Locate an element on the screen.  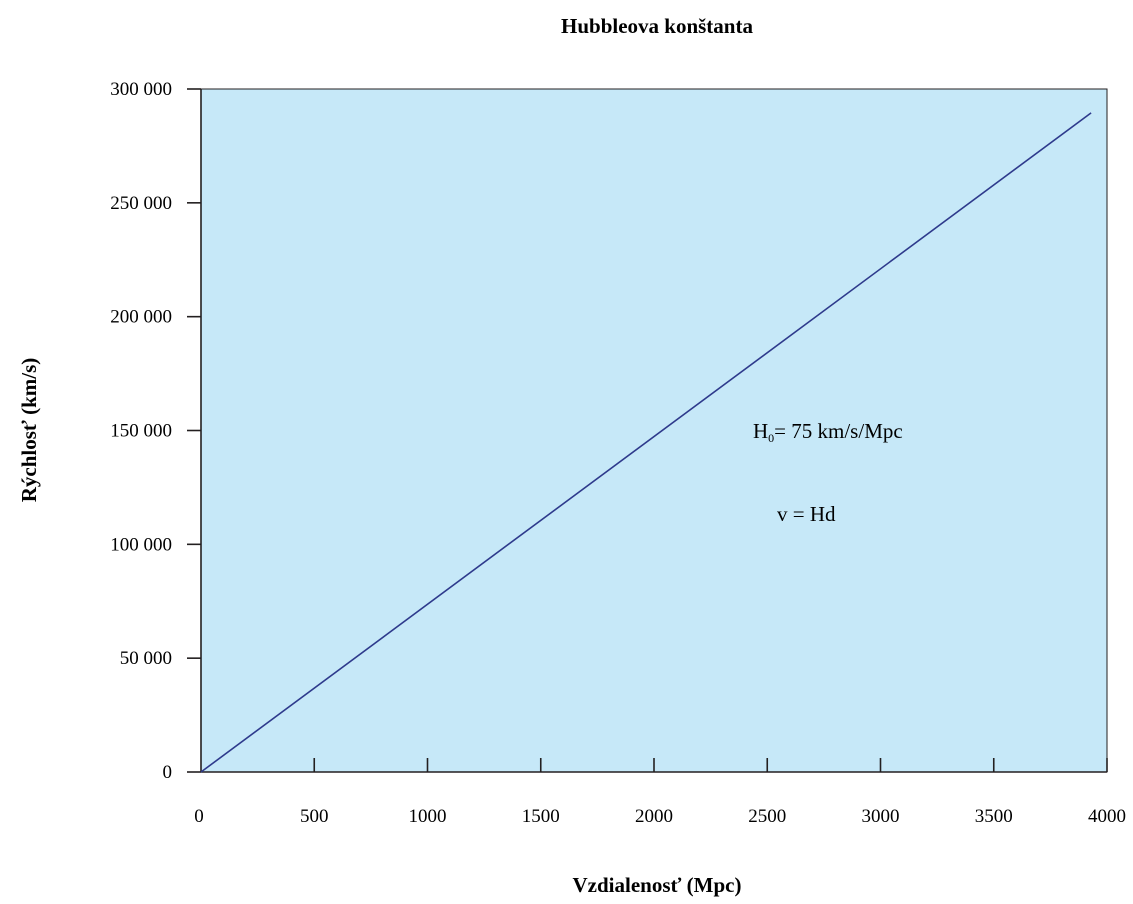
h0-value: = 75 km/s/Mpc is located at coordinates (838, 431).